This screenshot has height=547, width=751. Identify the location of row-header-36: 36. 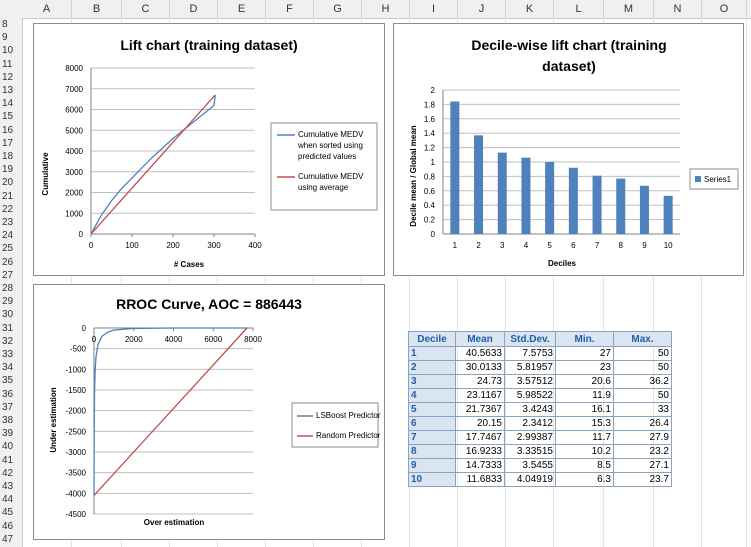
(8, 394).